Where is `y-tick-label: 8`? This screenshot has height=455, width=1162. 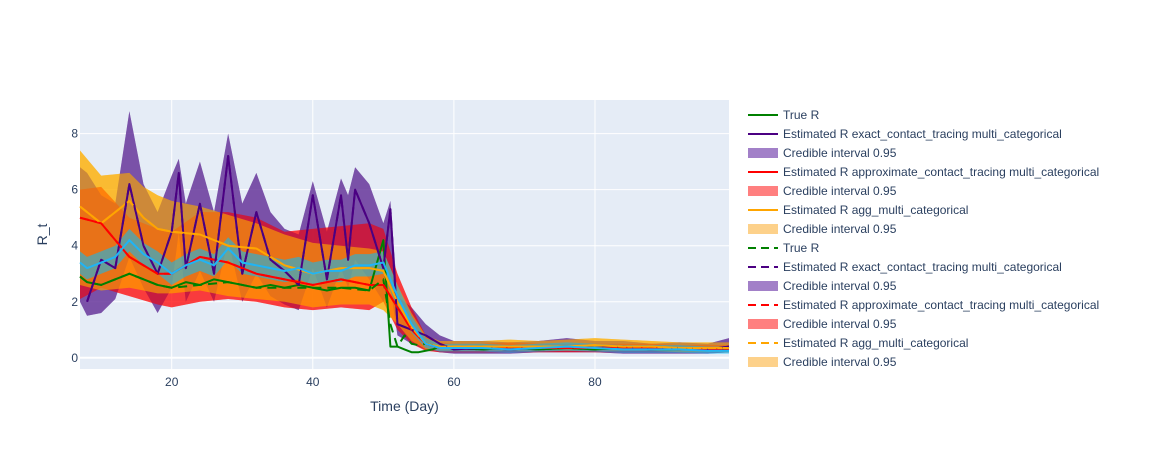
y-tick-label: 8 is located at coordinates (74, 134).